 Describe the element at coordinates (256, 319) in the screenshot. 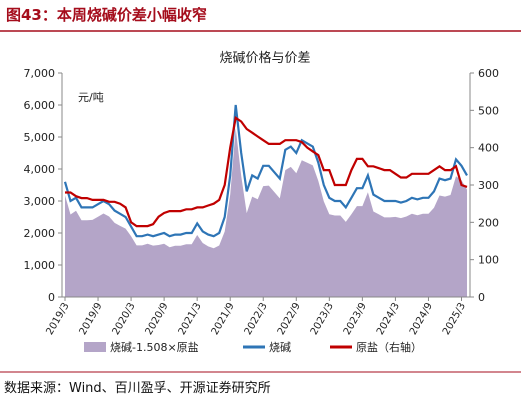

I see `x-tick-label: 2022/3` at that location.